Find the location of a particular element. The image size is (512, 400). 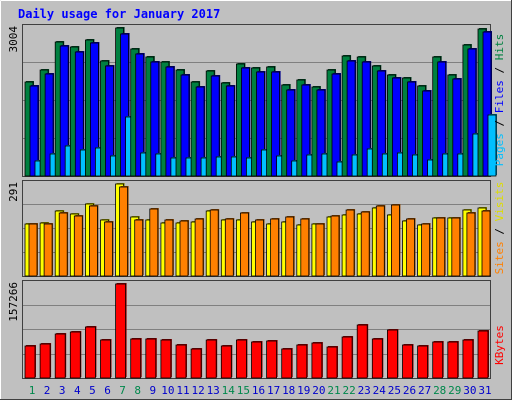

x-tick-label: 12 is located at coordinates (197, 390).